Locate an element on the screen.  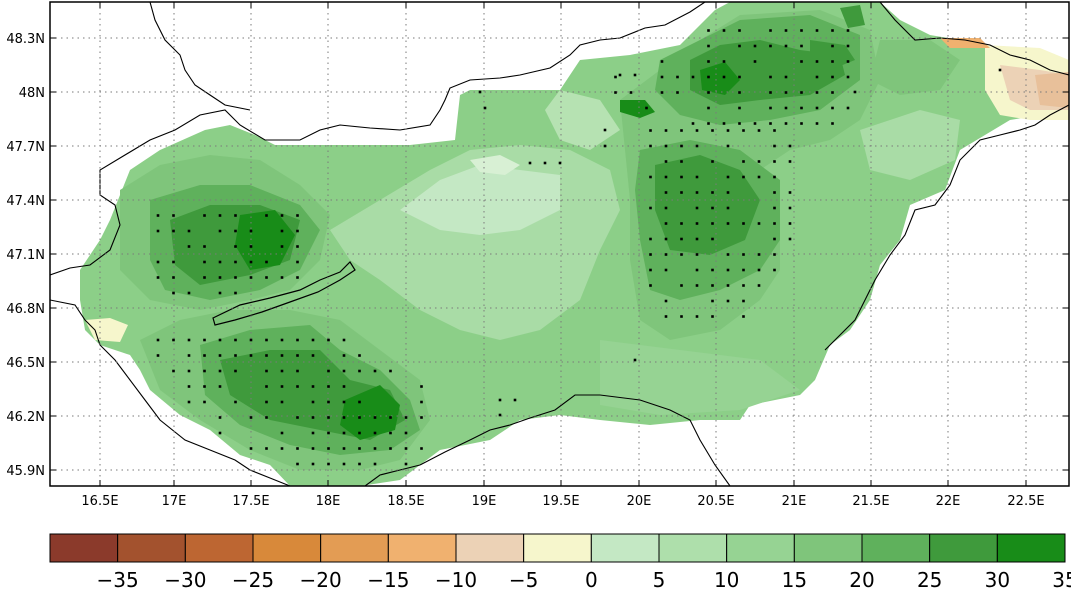
x-tick-label: 21E is located at coordinates (794, 501).